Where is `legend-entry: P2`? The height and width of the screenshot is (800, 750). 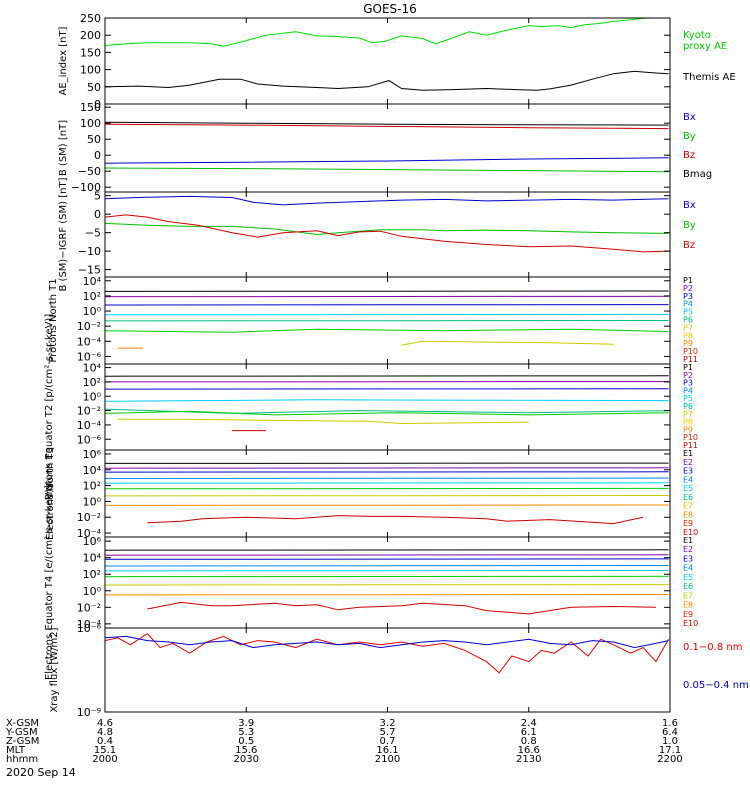
legend-entry: P2 is located at coordinates (688, 288).